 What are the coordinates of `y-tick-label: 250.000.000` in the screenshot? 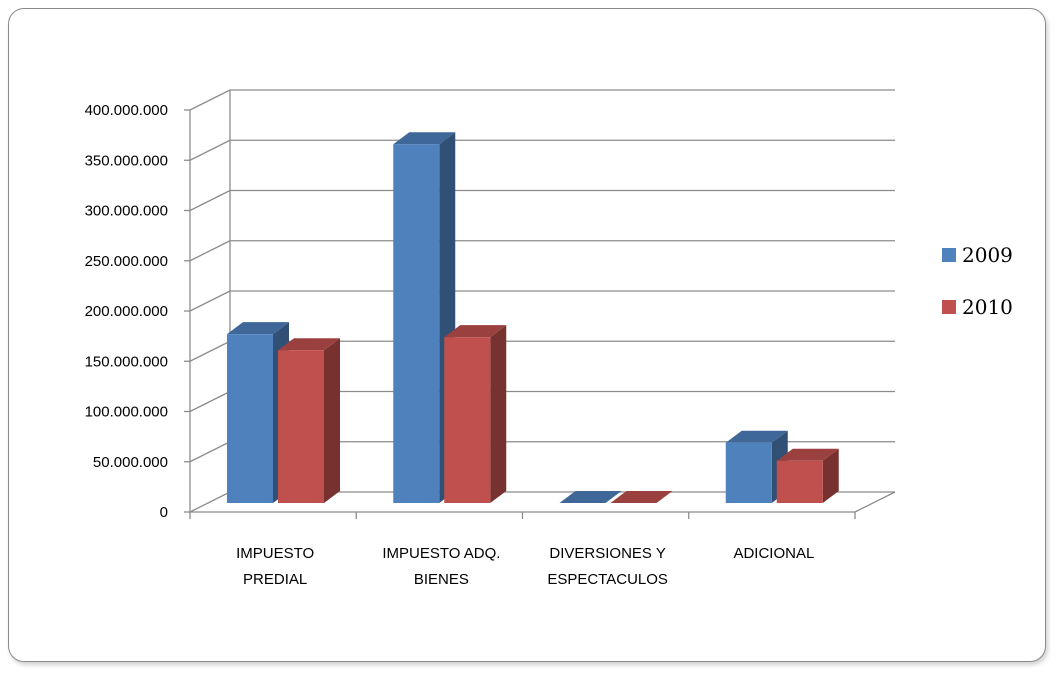 It's located at (126, 261).